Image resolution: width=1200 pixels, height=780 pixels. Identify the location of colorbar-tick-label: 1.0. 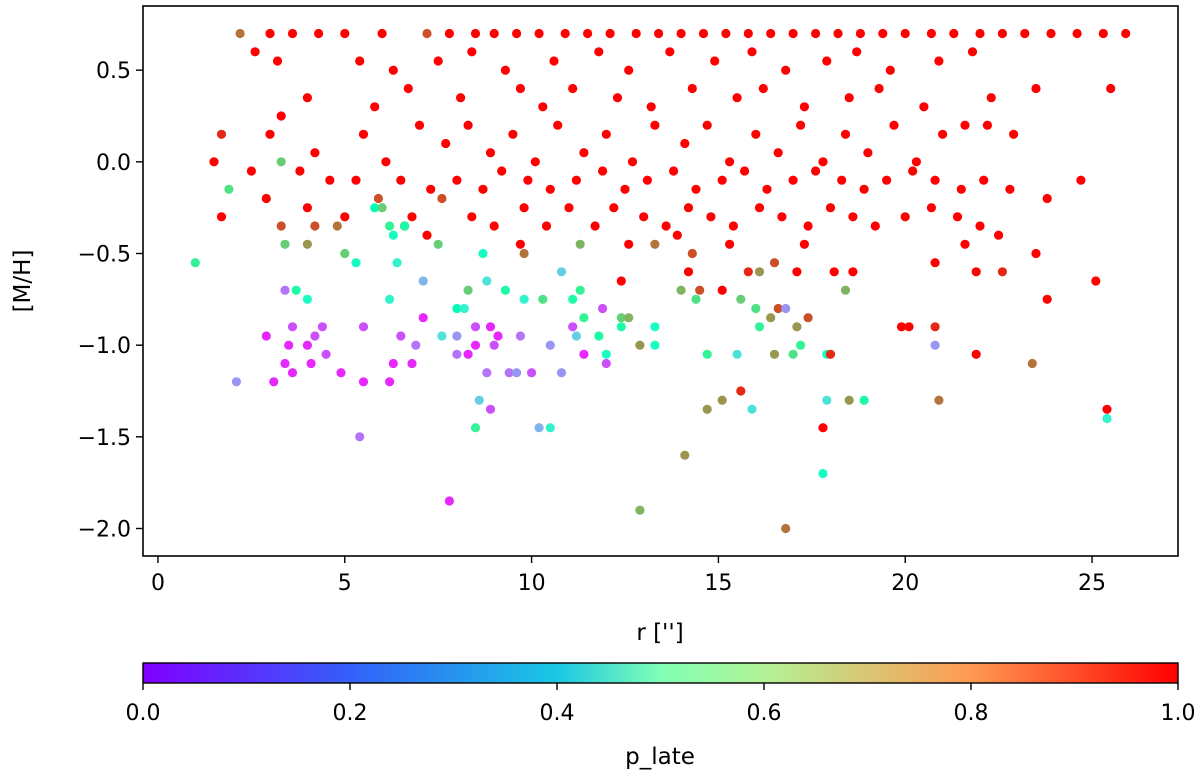
(1178, 713).